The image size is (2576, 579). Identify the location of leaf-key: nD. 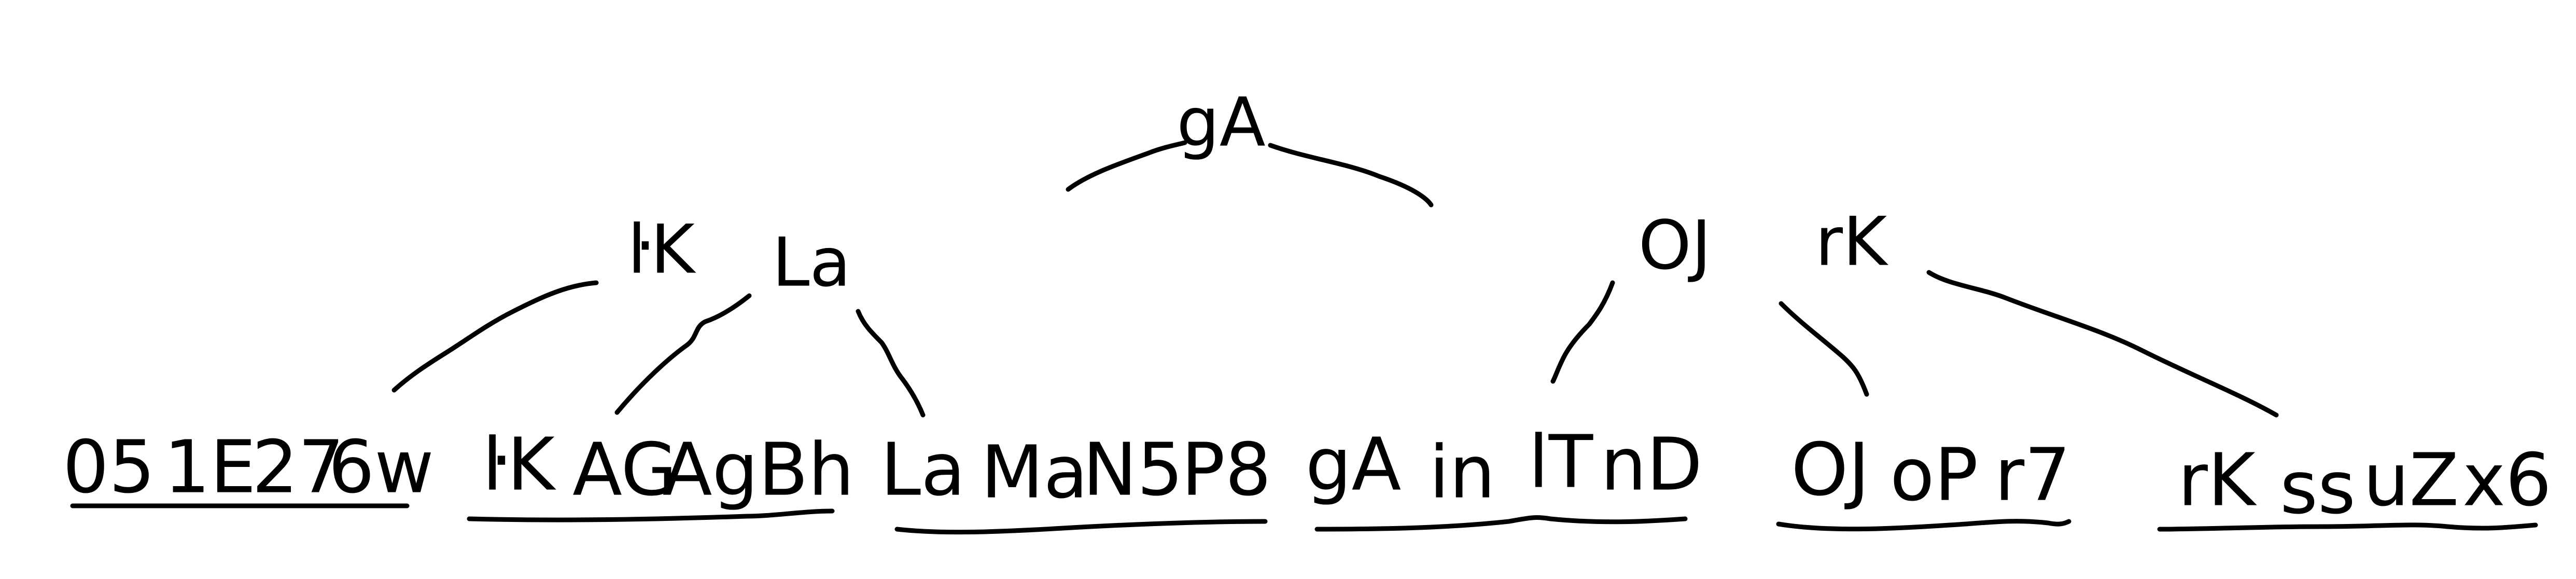
(1652, 465).